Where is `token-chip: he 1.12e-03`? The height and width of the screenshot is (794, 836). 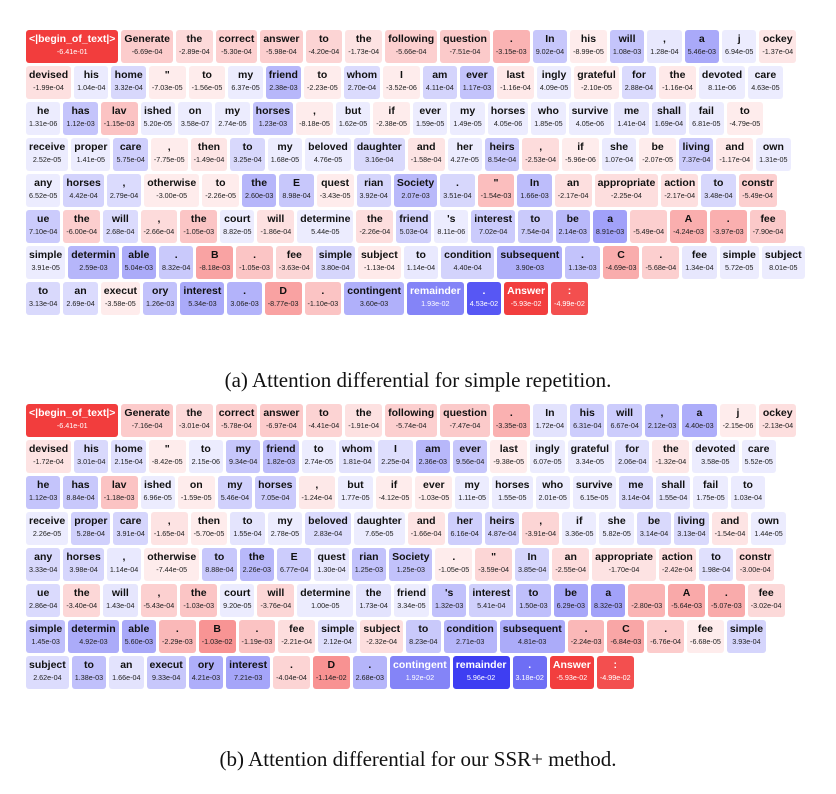
token-chip: he 1.12e-03 is located at coordinates (43, 492).